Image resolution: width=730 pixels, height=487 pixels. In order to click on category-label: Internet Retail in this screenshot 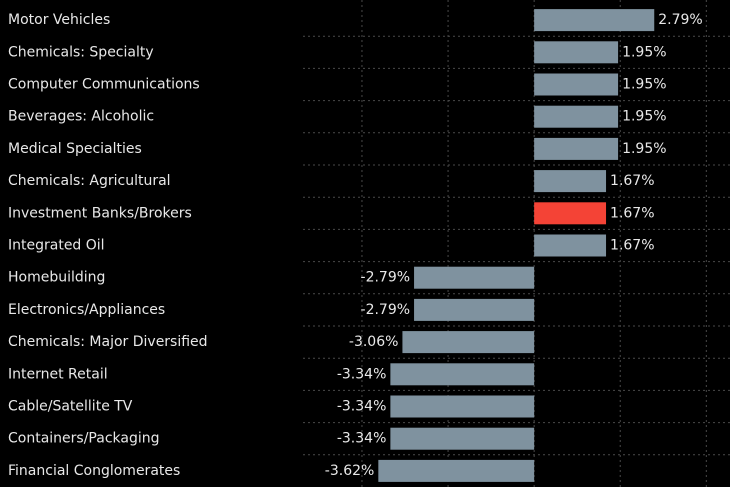, I will do `click(58, 374)`.